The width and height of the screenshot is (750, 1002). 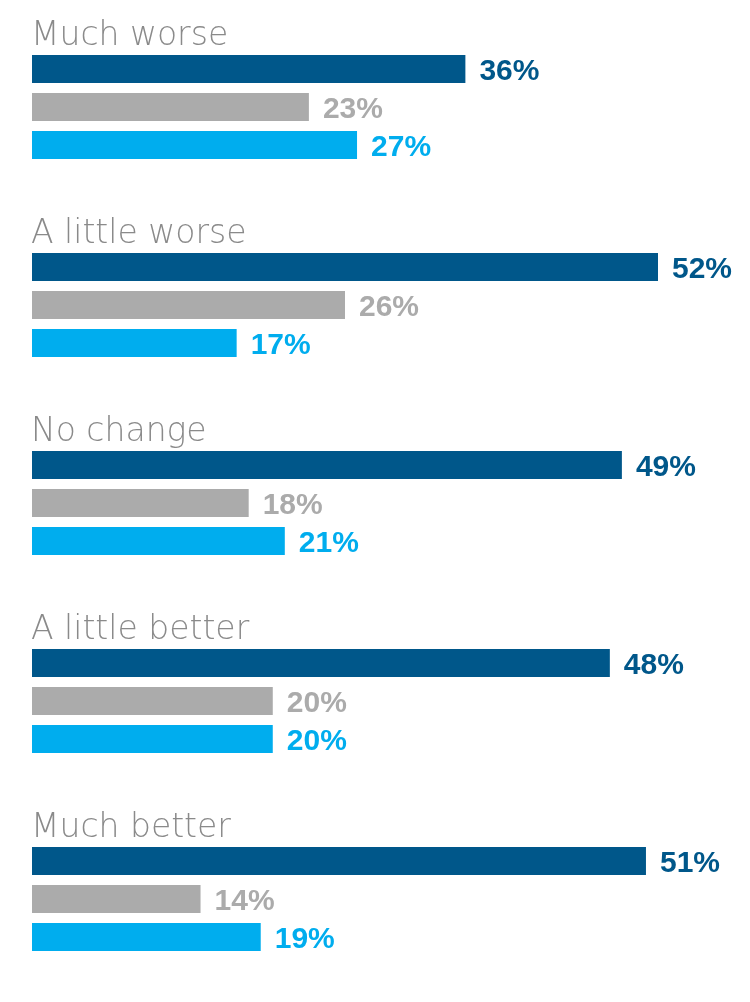 What do you see at coordinates (328, 541) in the screenshot?
I see `data-label: 21%` at bounding box center [328, 541].